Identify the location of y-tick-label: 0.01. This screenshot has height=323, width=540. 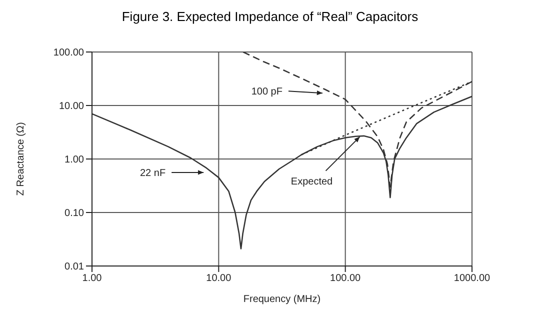
(74, 267).